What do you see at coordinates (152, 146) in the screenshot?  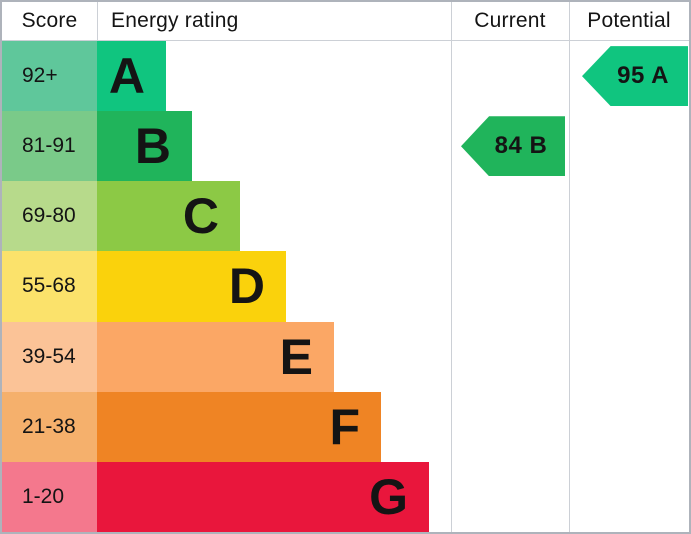 I see `rating-letter-b: B` at bounding box center [152, 146].